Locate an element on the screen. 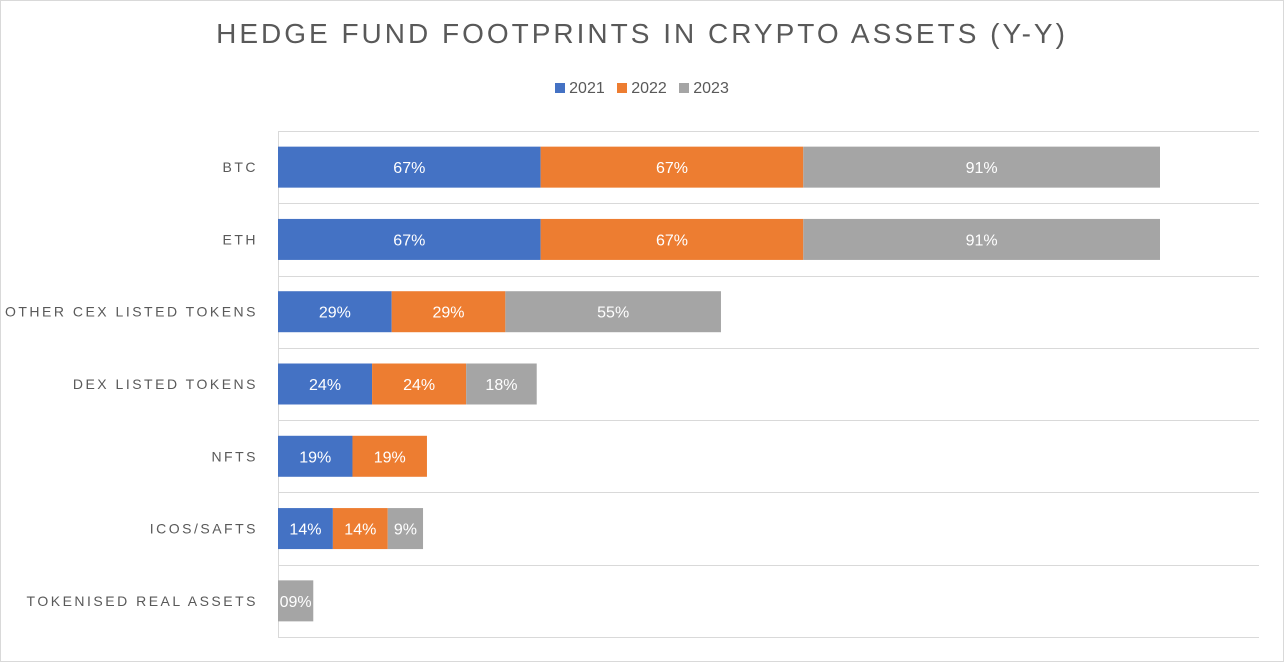 This screenshot has height=662, width=1284. category-label: BTC is located at coordinates (241, 167).